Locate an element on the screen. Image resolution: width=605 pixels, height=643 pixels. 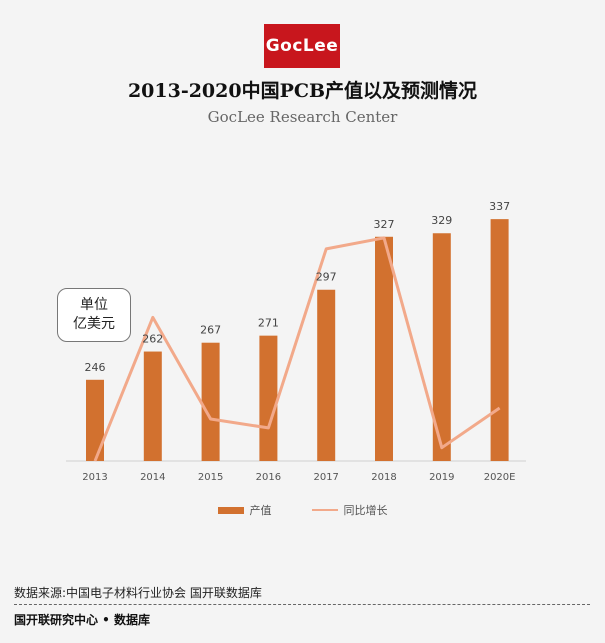
bar-value-label-2015: 267 is located at coordinates (210, 330).